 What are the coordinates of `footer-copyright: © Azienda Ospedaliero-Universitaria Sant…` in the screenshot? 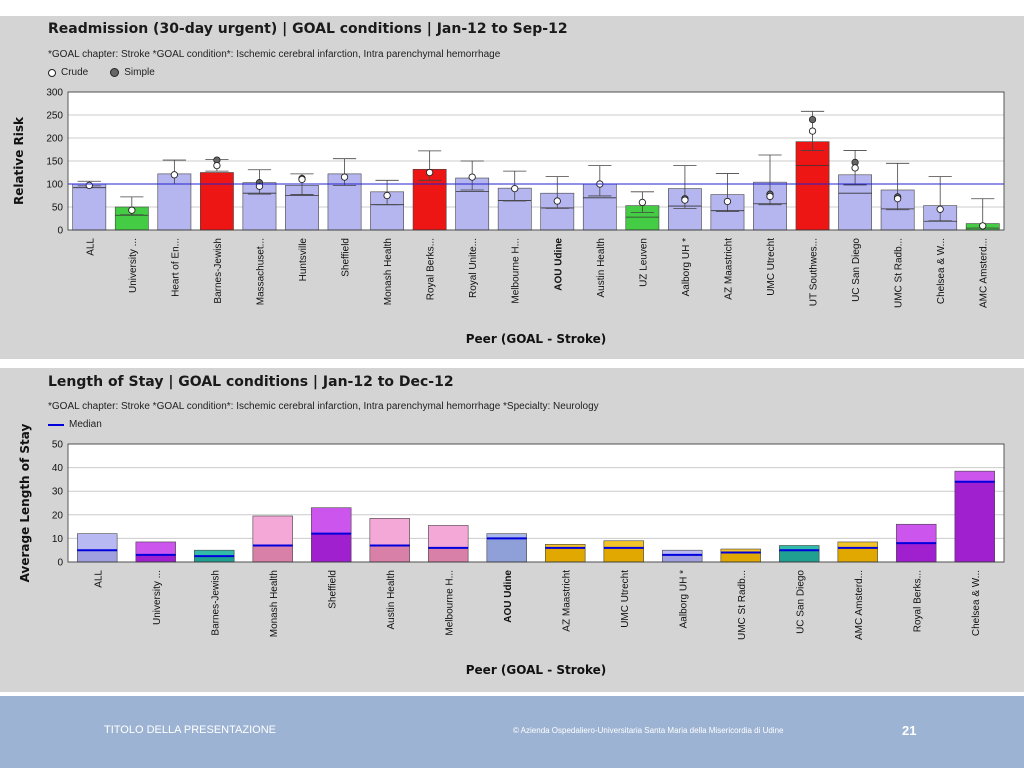 It's located at (648, 730).